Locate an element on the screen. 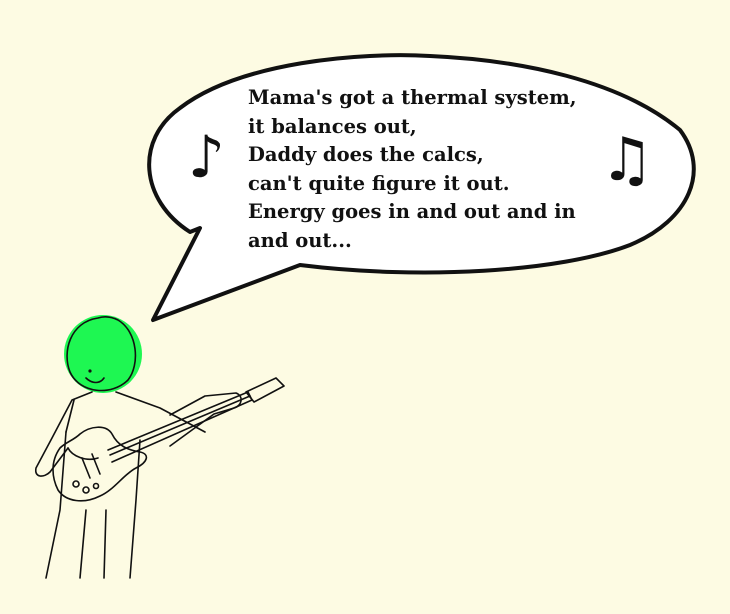  beamed-notes-icon: ♫ is located at coordinates (627, 160).